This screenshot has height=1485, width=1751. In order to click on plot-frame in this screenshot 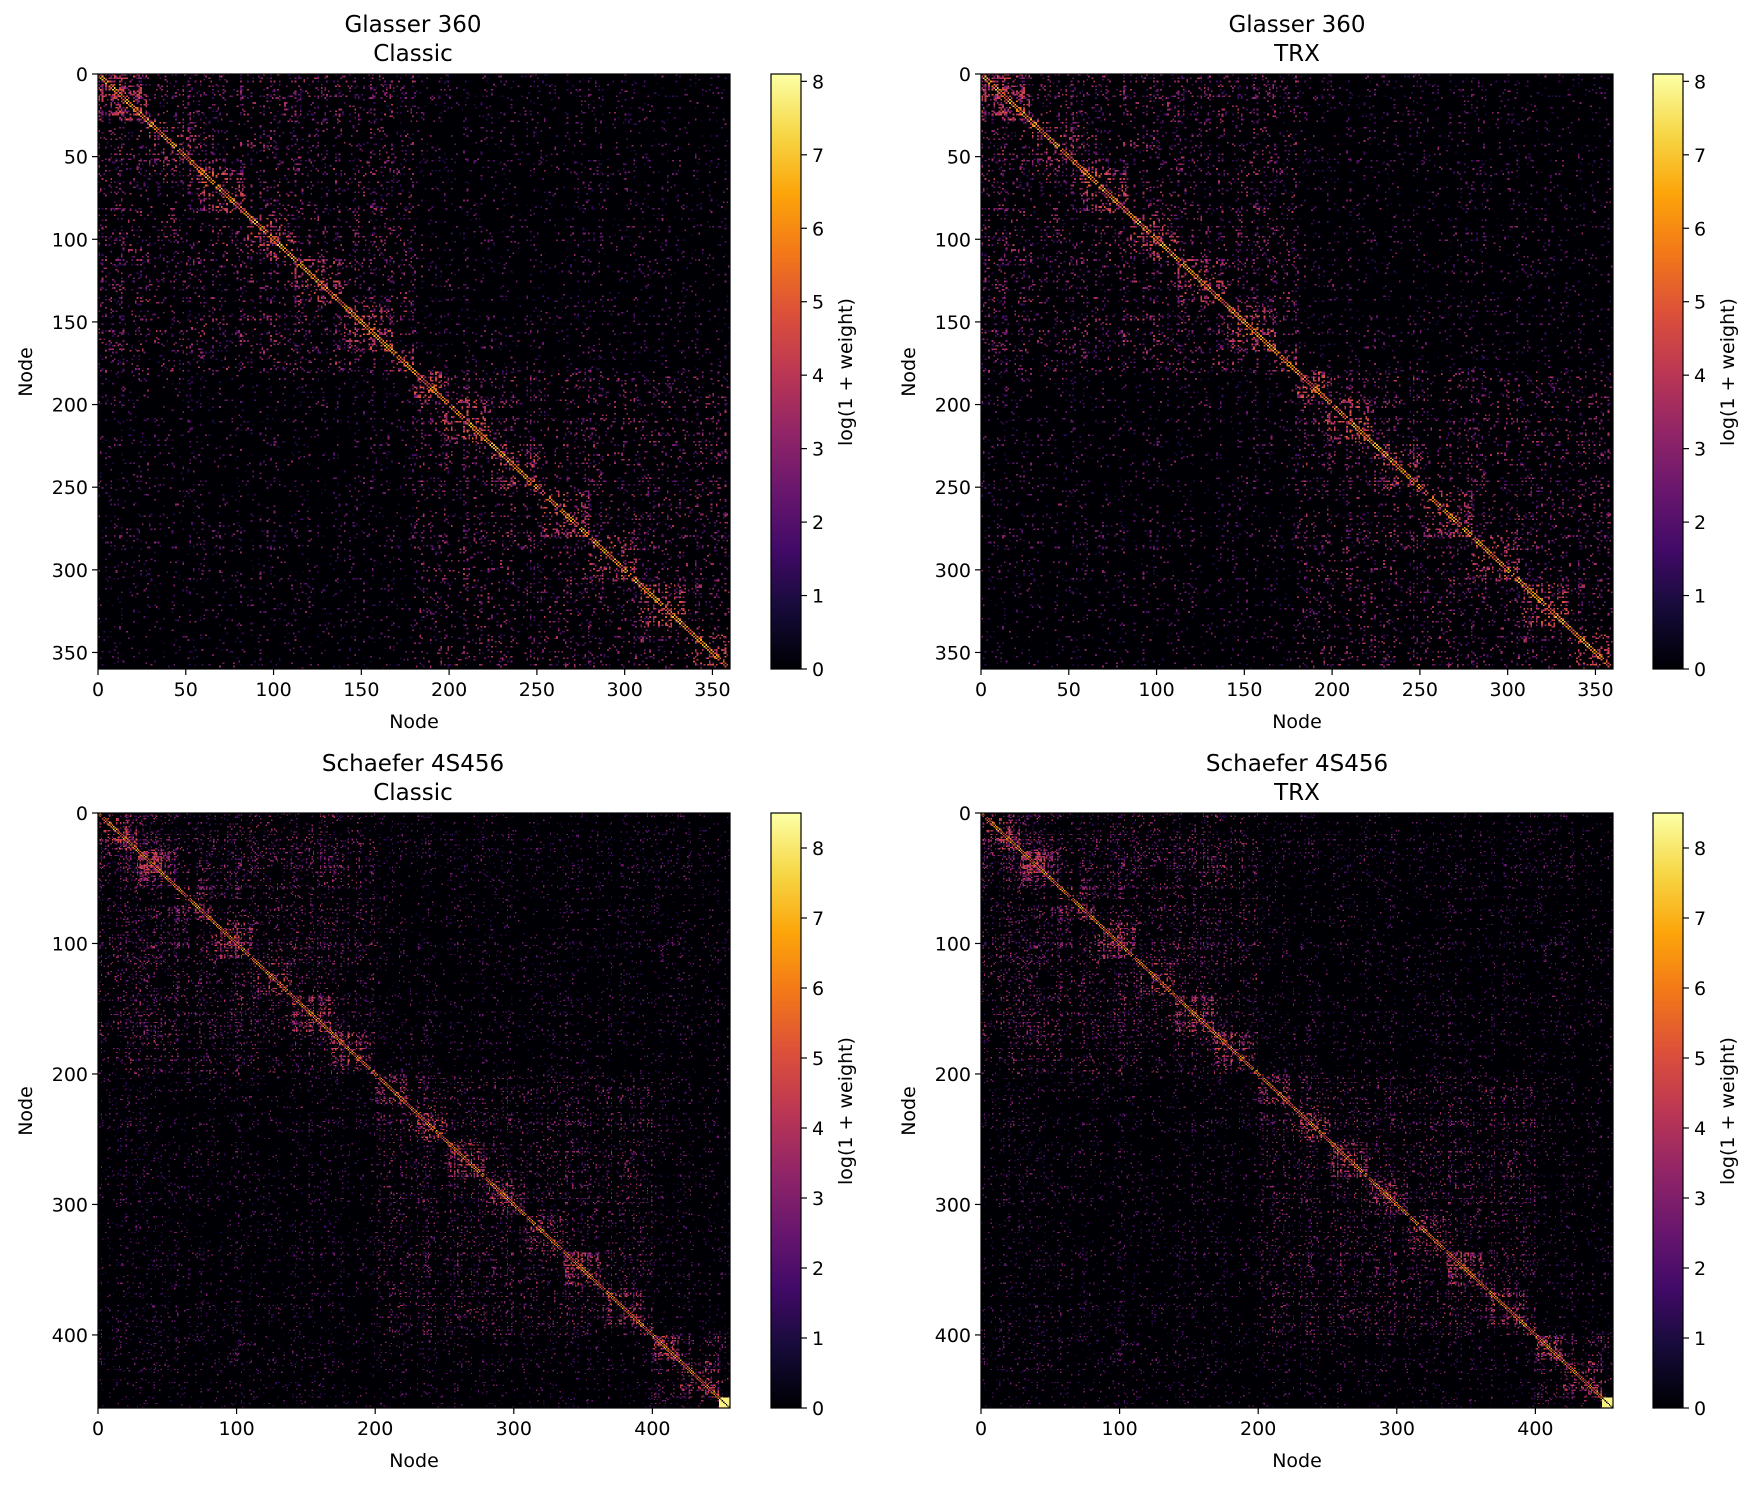, I will do `click(1297, 1110)`.